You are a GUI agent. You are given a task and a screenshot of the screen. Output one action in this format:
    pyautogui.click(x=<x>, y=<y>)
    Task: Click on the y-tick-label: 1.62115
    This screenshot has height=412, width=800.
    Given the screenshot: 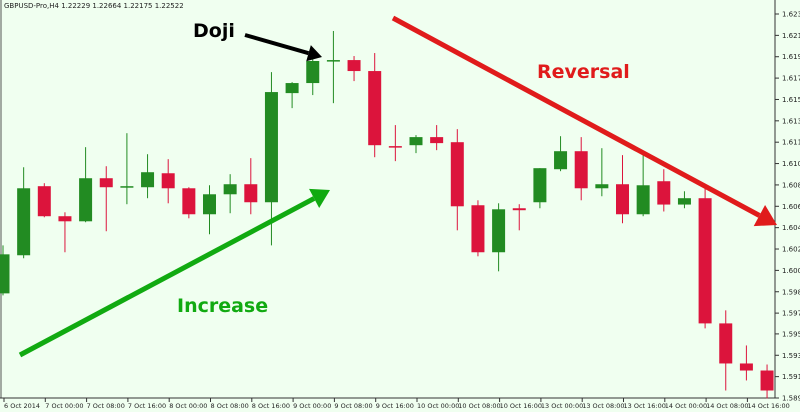 What is the action you would take?
    pyautogui.click(x=791, y=36)
    